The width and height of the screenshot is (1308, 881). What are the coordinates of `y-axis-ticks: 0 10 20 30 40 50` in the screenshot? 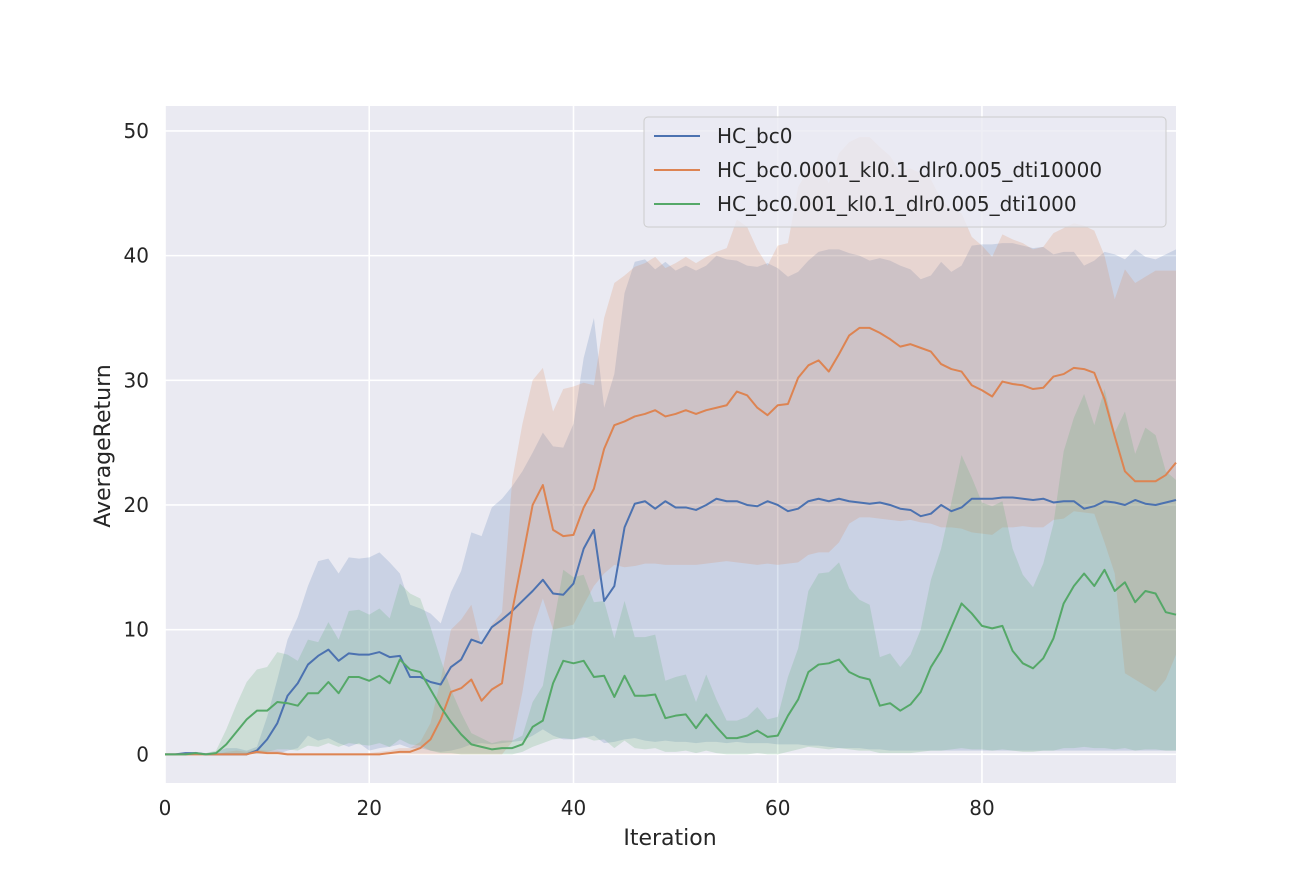 It's located at (136, 442).